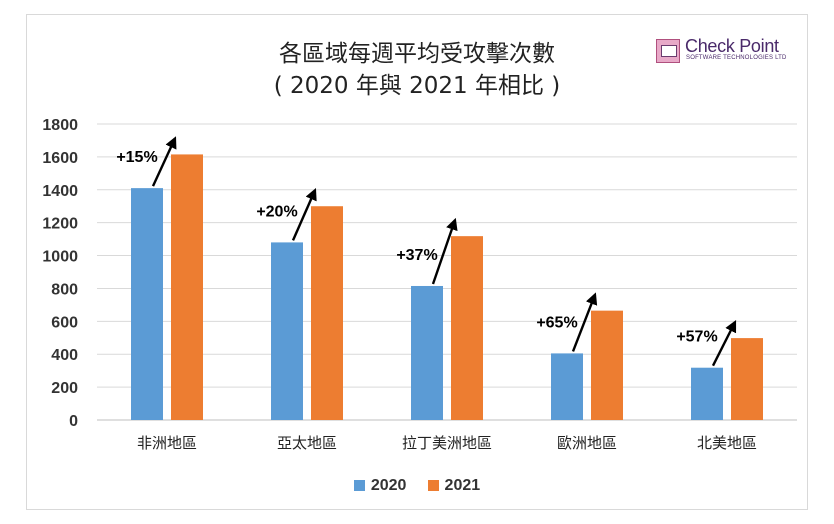 Image resolution: width=834 pixels, height=524 pixels. I want to click on legend-item-2020: 2020, so click(380, 485).